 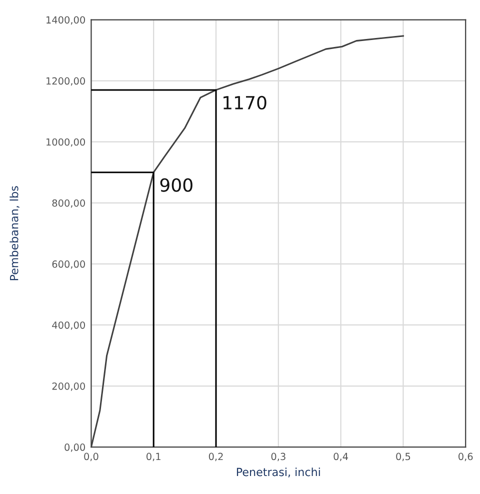 What do you see at coordinates (15, 233) in the screenshot?
I see `y-axis-title: Pembebanan, lbs` at bounding box center [15, 233].